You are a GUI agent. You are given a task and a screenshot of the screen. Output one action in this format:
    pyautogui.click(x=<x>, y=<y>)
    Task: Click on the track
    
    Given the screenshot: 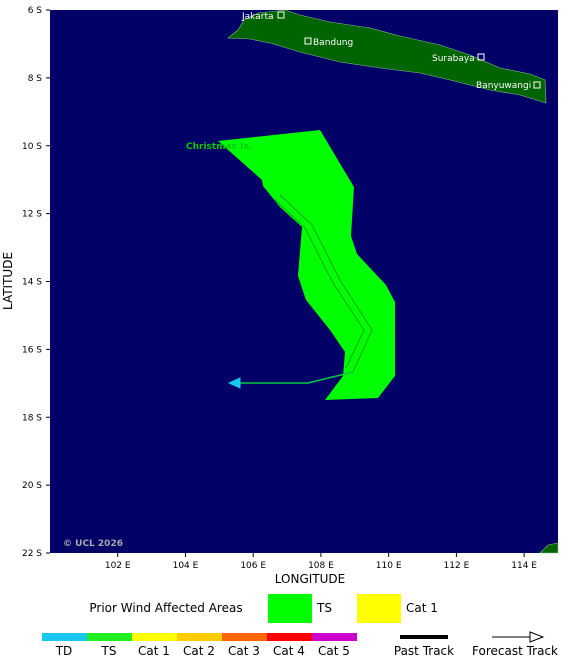 What is the action you would take?
    pyautogui.click(x=300, y=291)
    